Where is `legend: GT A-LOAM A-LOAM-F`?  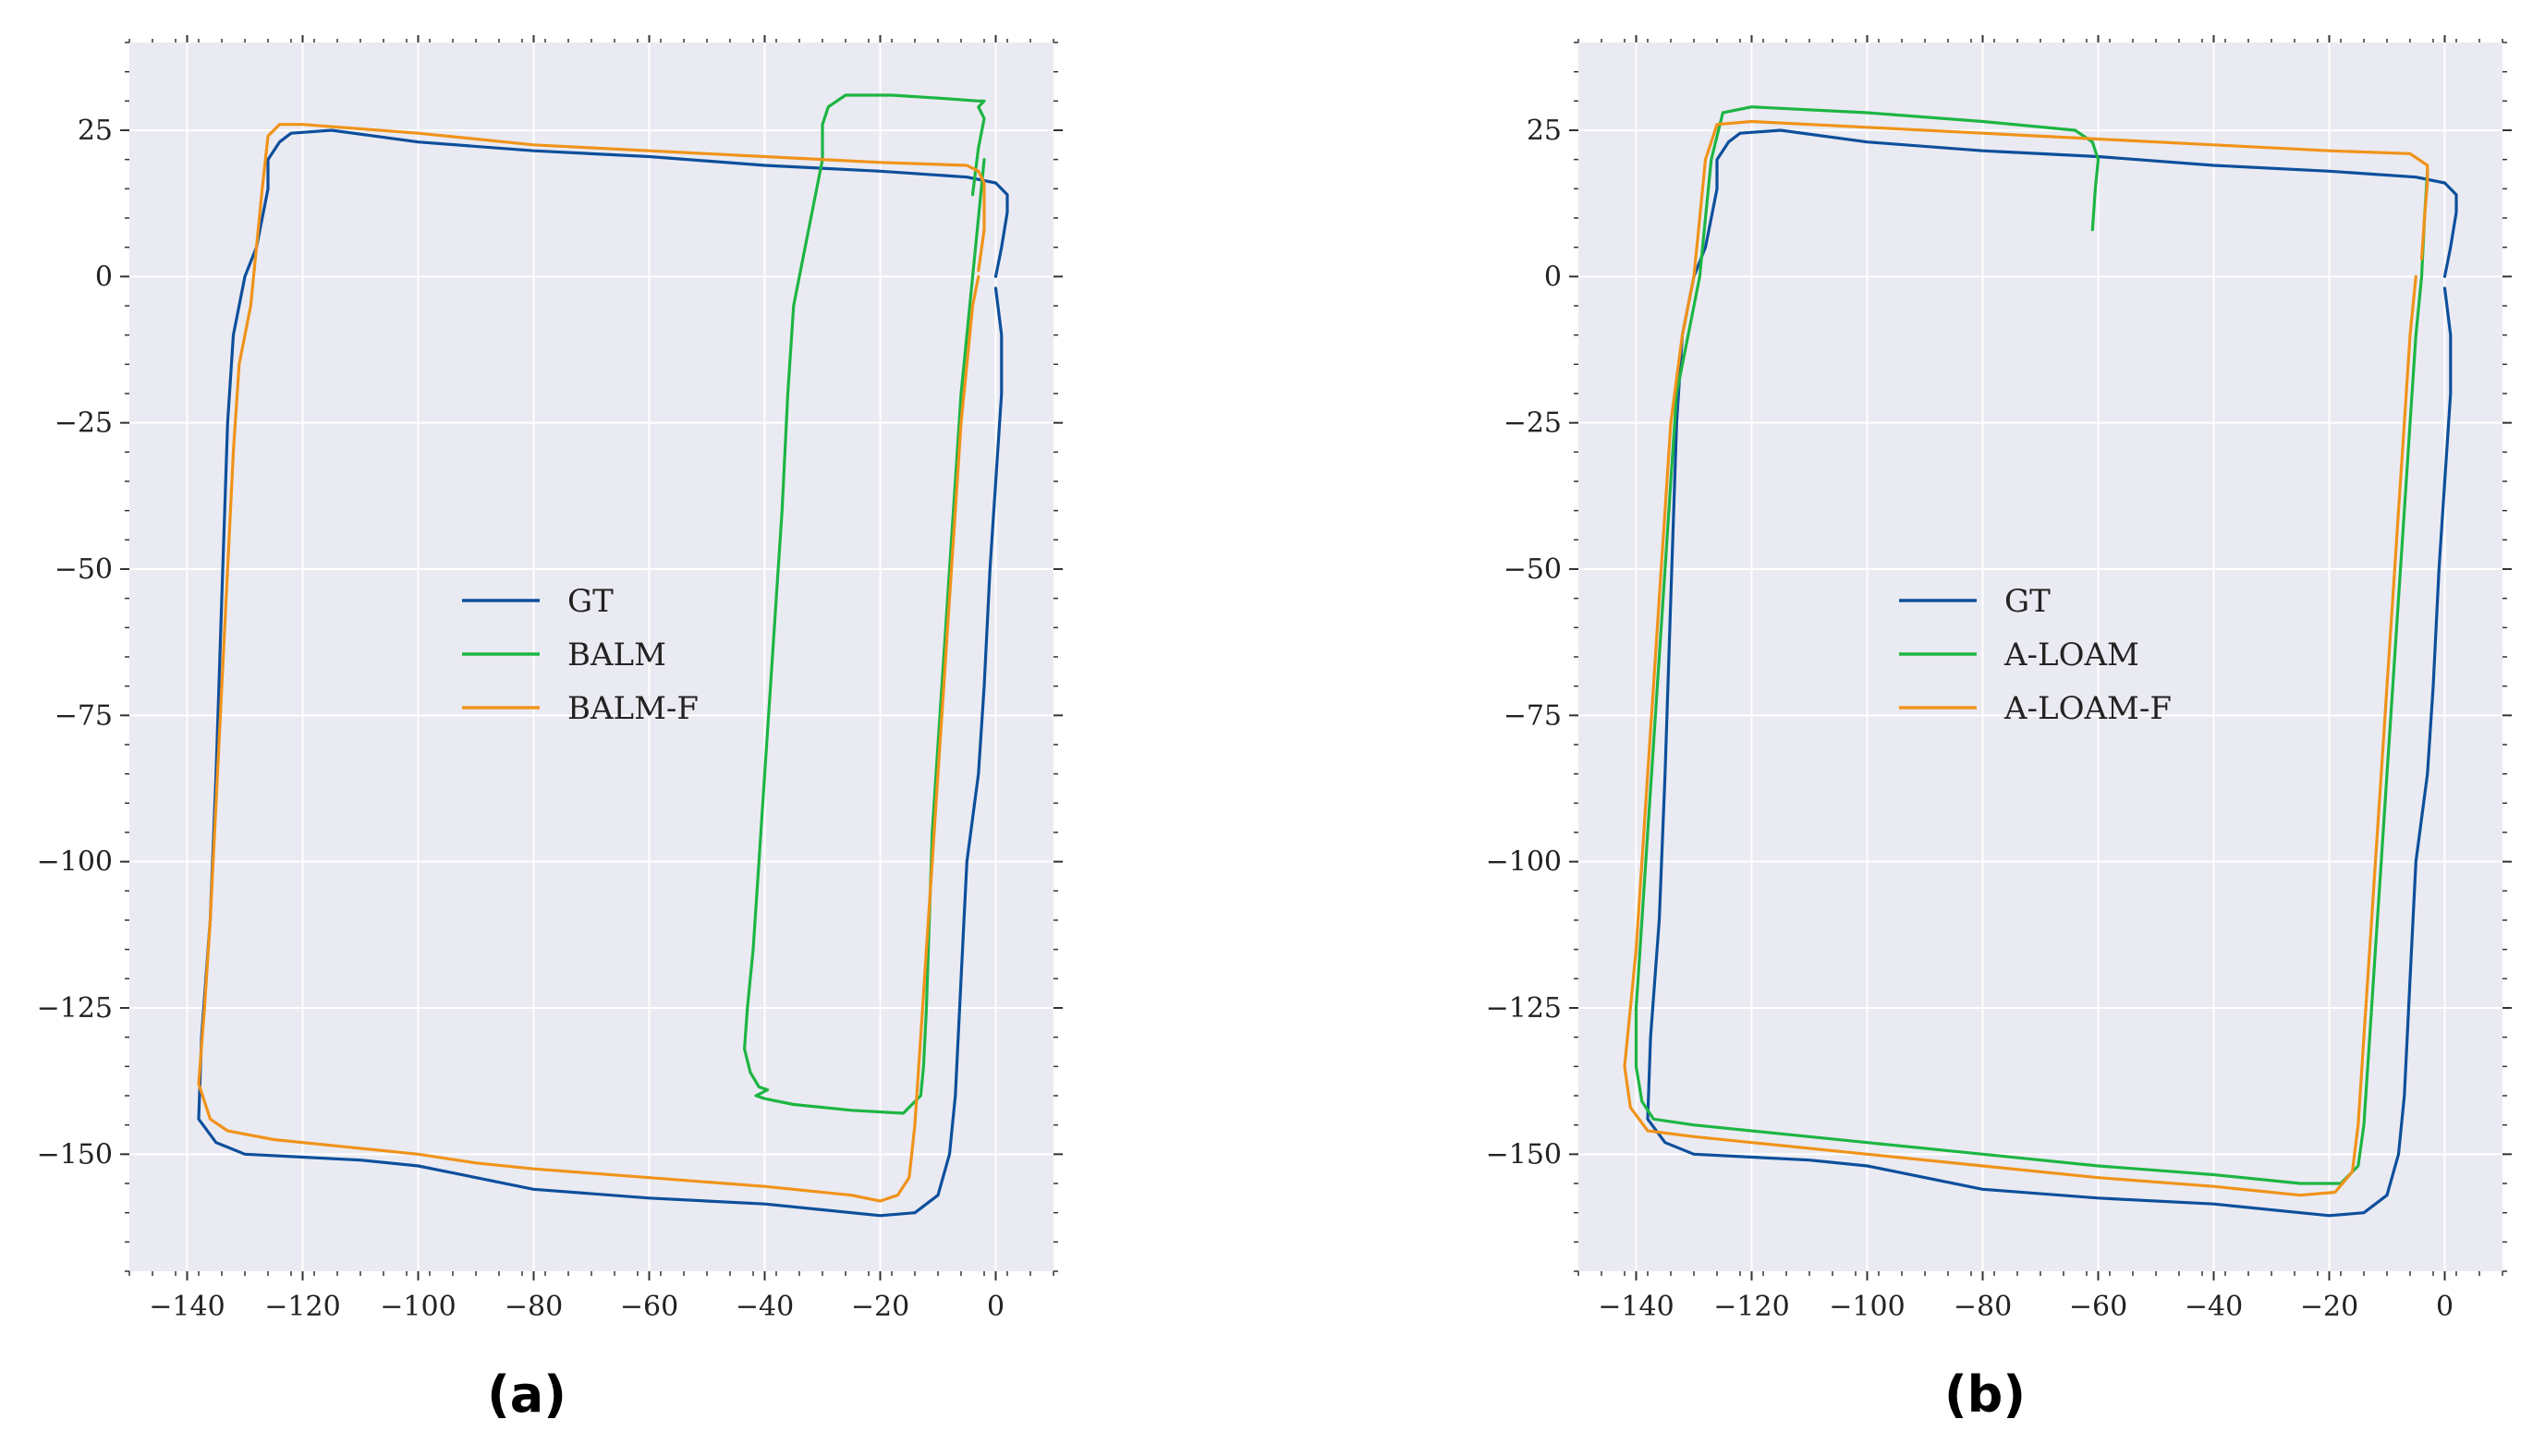
legend: GT A-LOAM A-LOAM-F is located at coordinates (2035, 655).